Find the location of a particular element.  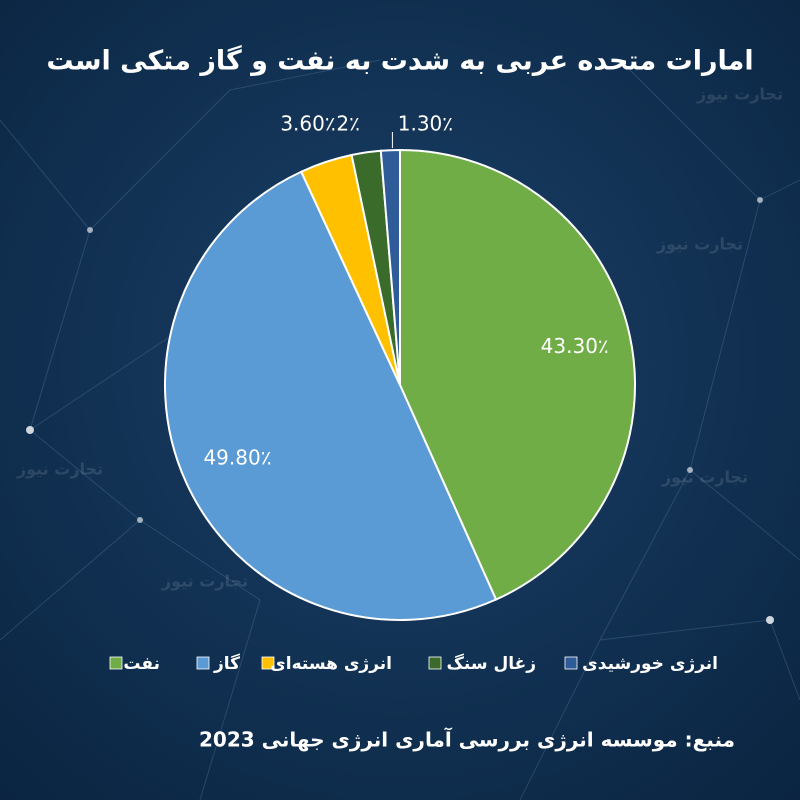

data-label: 49.80٪ is located at coordinates (237, 458).